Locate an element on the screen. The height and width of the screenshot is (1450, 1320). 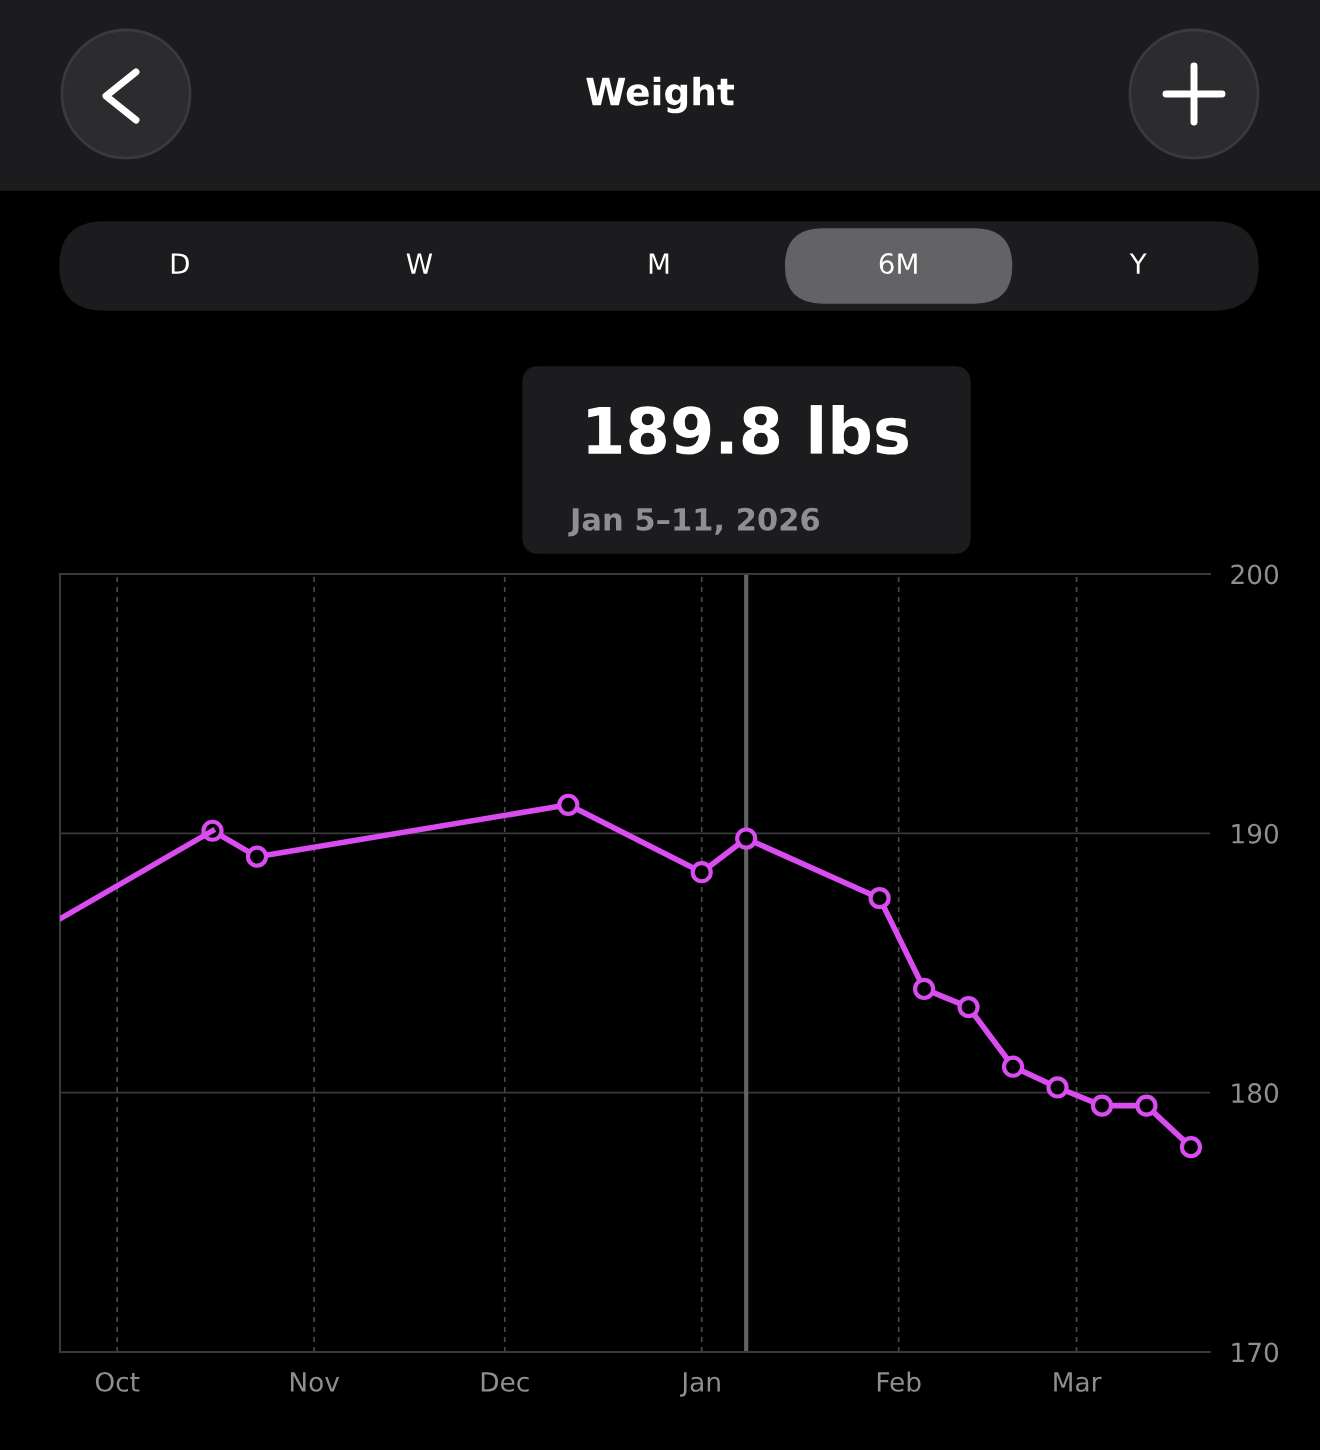
y-tick-label: 180 is located at coordinates (1255, 1093).